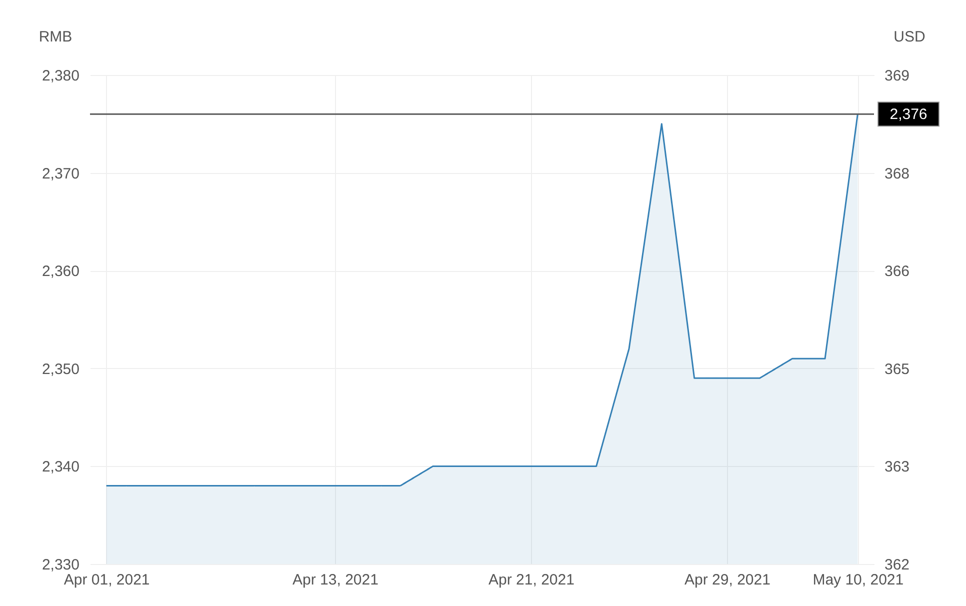 This screenshot has height=606, width=966. I want to click on x-tick-label: Apr 29, 2021, so click(727, 580).